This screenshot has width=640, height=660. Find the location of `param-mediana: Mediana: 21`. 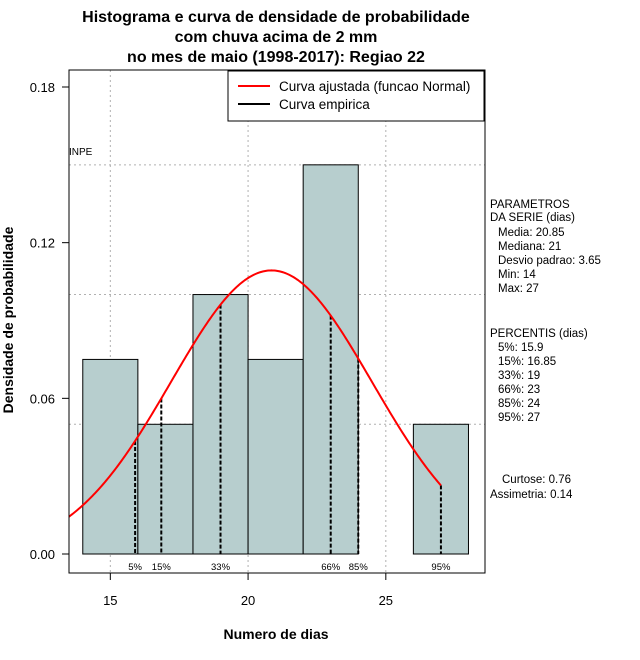

param-mediana: Mediana: 21 is located at coordinates (529, 247).